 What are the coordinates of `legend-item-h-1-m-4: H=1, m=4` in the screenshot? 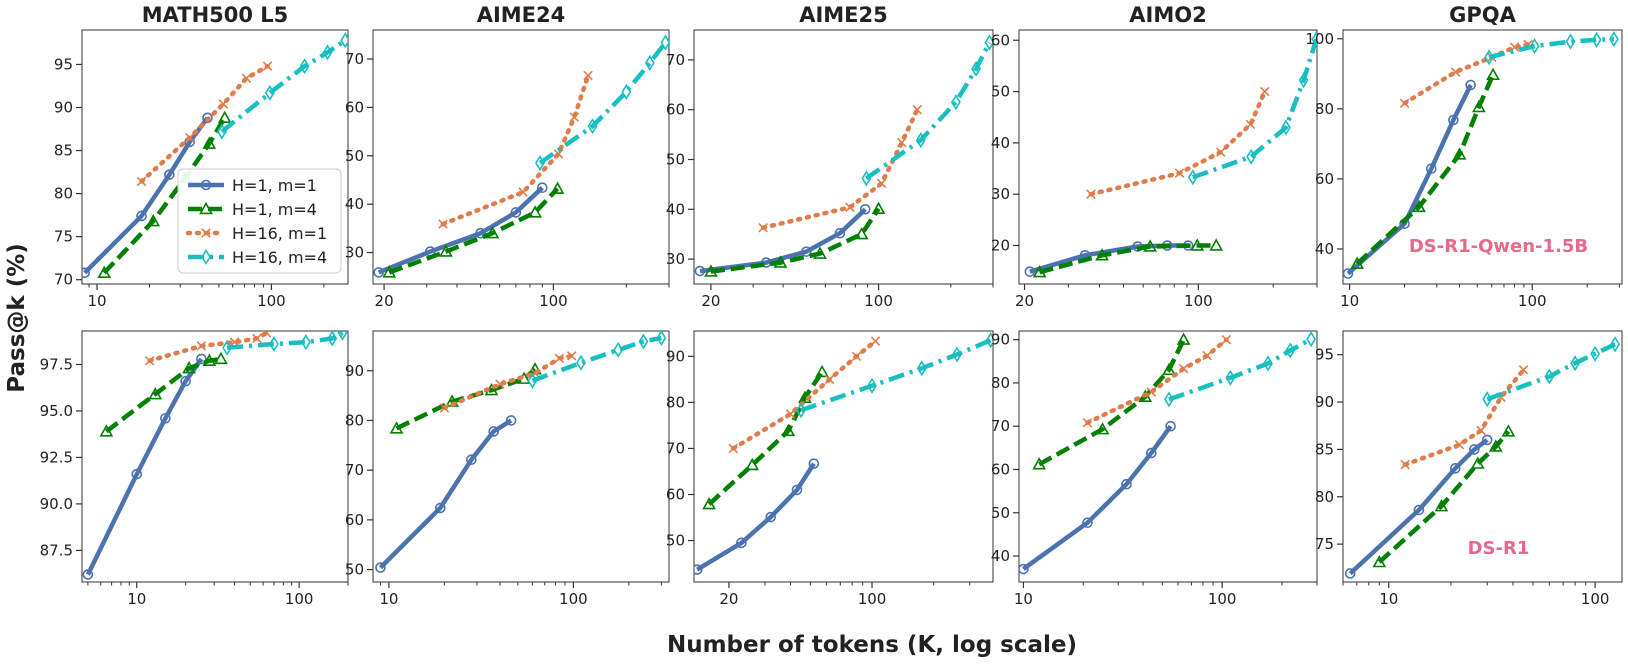 It's located at (252, 209).